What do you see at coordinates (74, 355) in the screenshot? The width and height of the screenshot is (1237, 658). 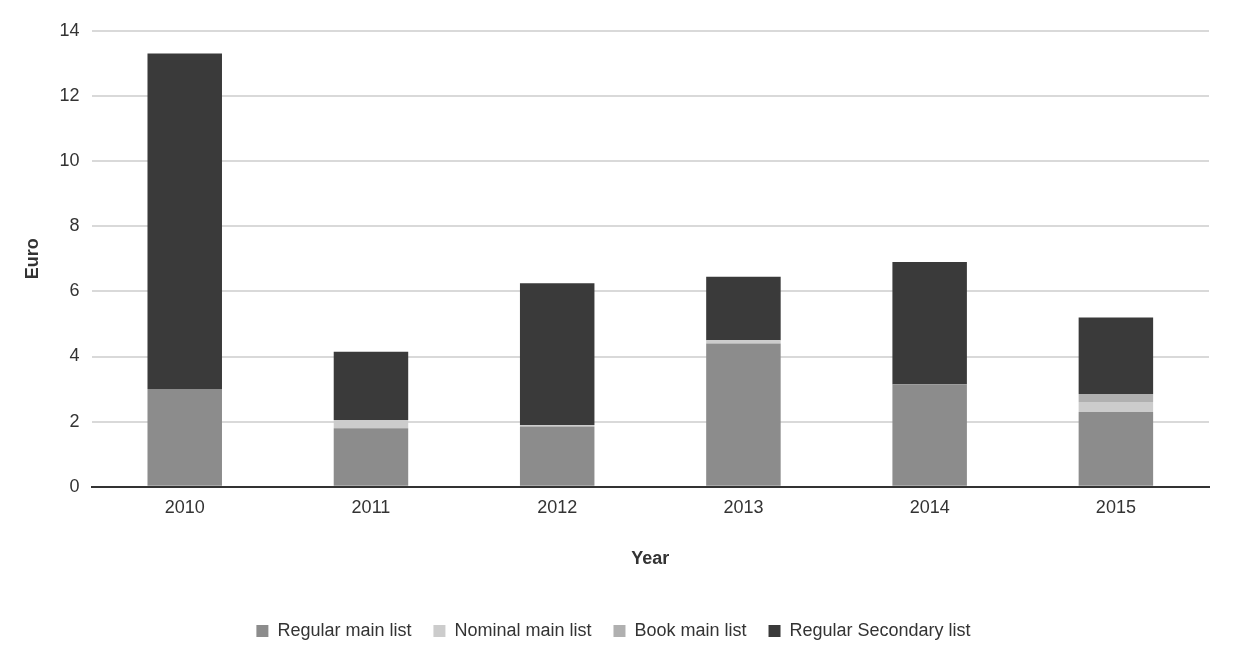 I see `y-tick-label: 4` at bounding box center [74, 355].